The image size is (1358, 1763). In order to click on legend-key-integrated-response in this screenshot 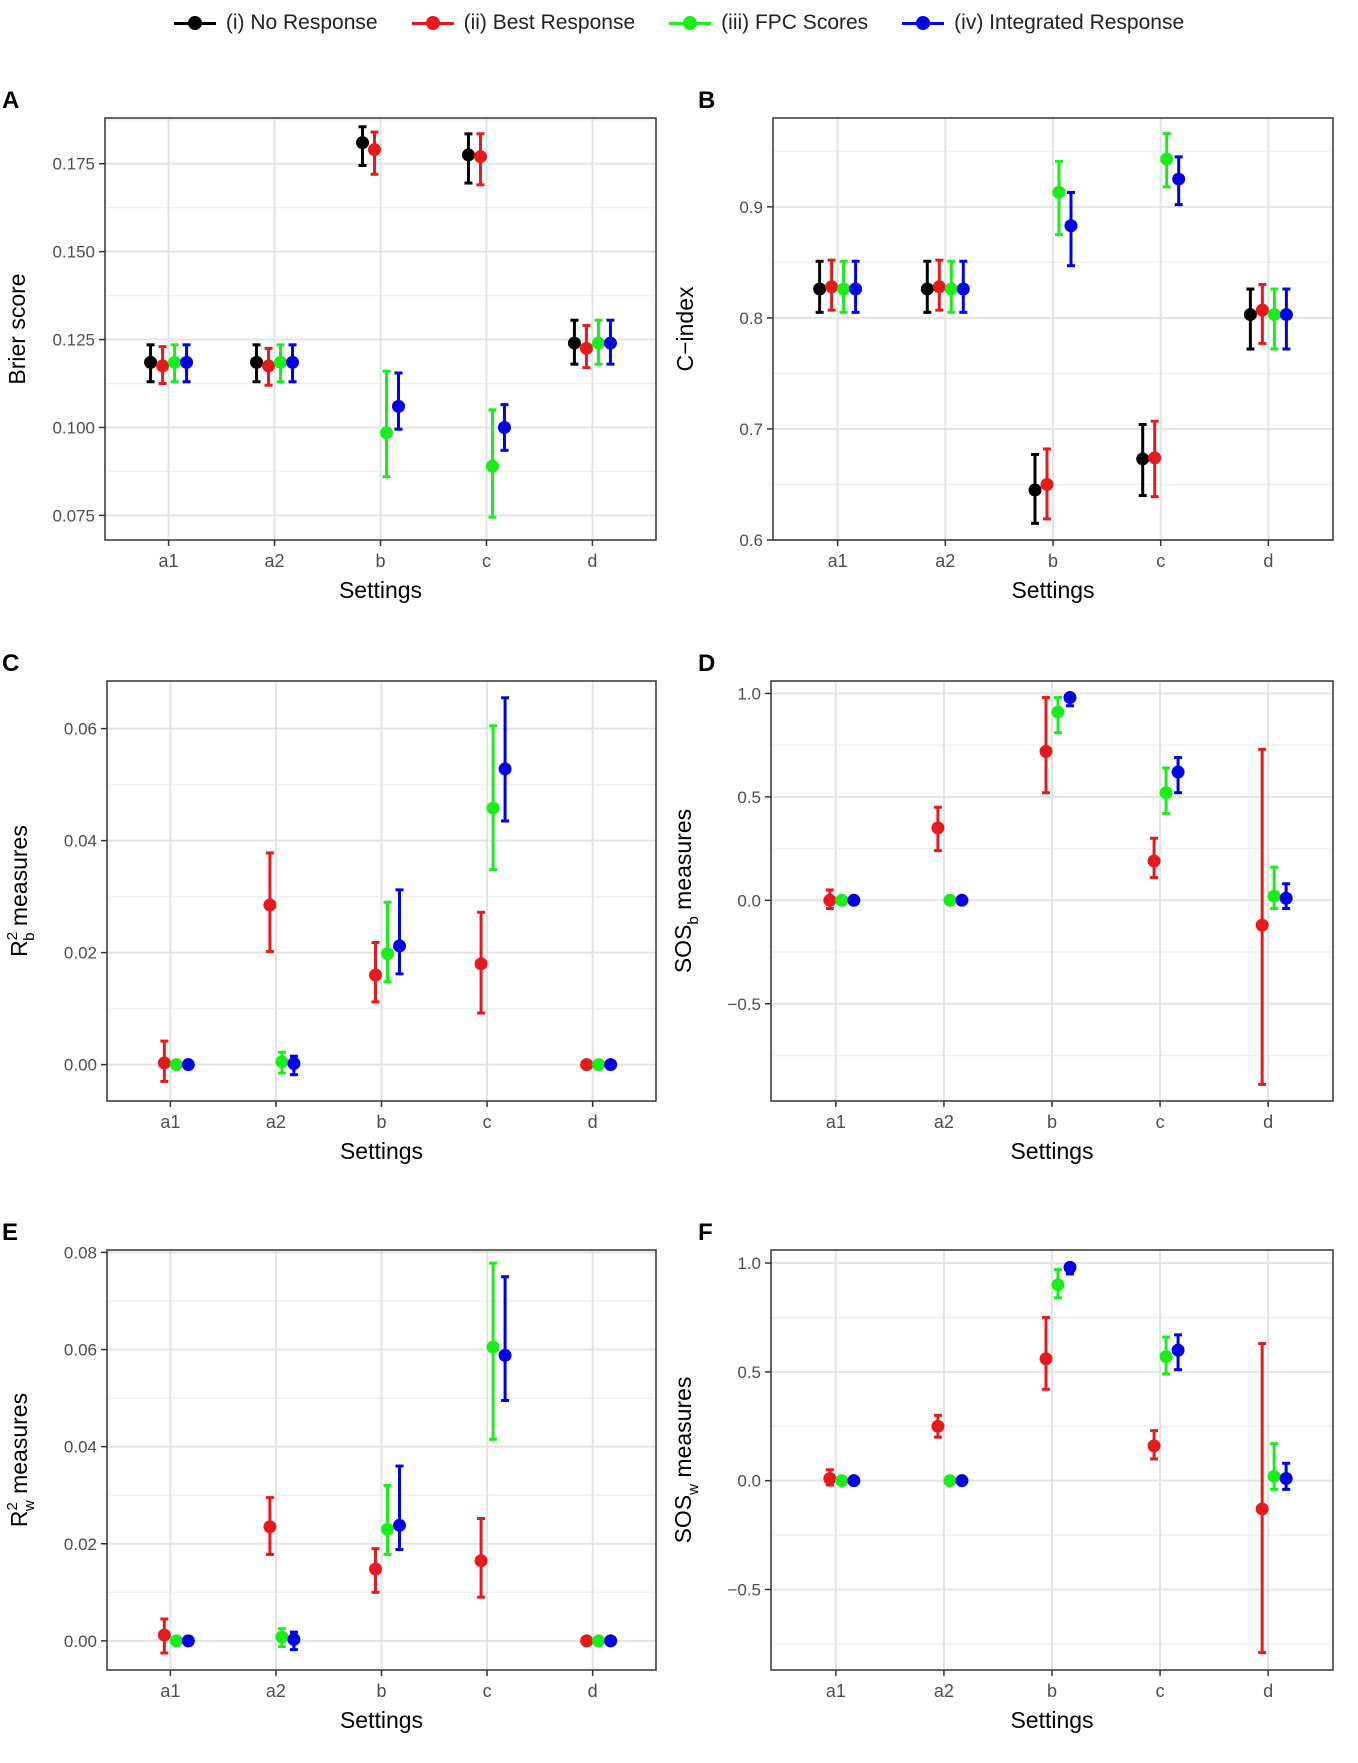, I will do `click(923, 23)`.